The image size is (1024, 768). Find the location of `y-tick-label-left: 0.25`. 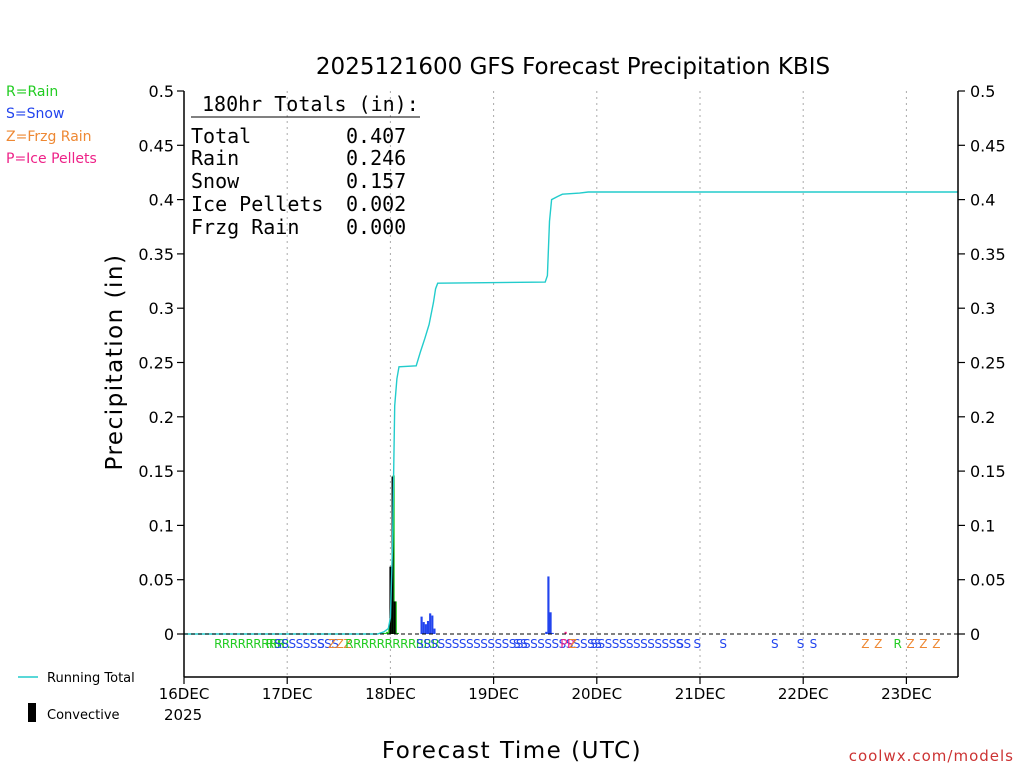

y-tick-label-left: 0.25 is located at coordinates (156, 363).